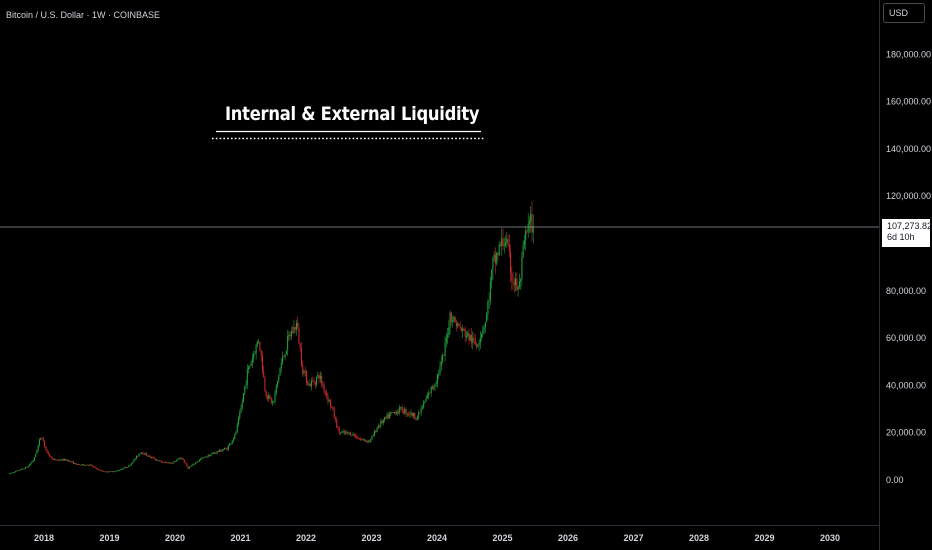 The width and height of the screenshot is (932, 550). Describe the element at coordinates (109, 538) in the screenshot. I see `year-tick-label: 2019` at that location.